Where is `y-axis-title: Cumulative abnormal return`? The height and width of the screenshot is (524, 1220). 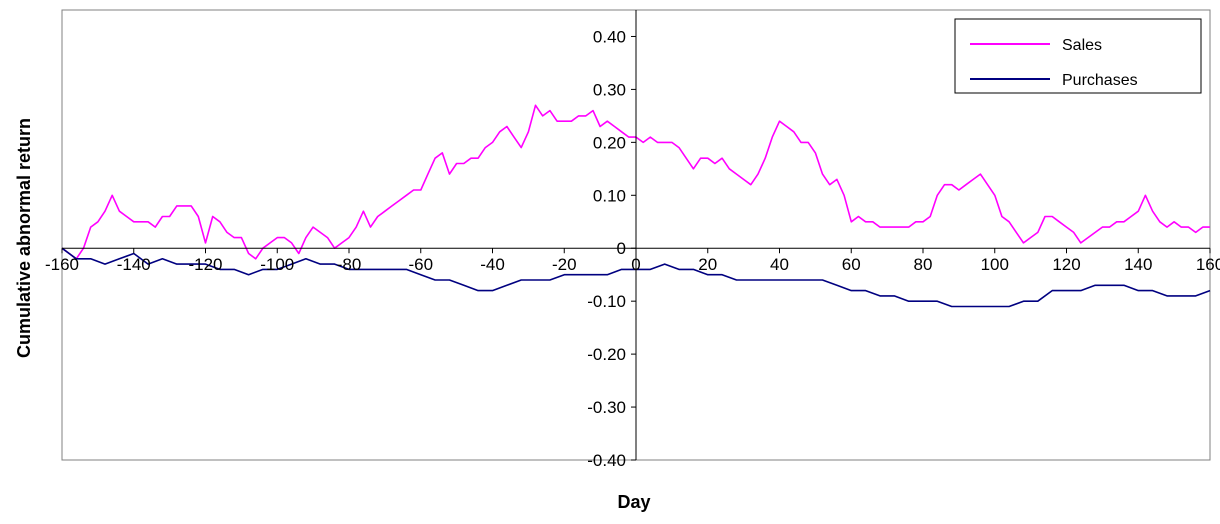 y-axis-title: Cumulative abnormal return is located at coordinates (24, 238).